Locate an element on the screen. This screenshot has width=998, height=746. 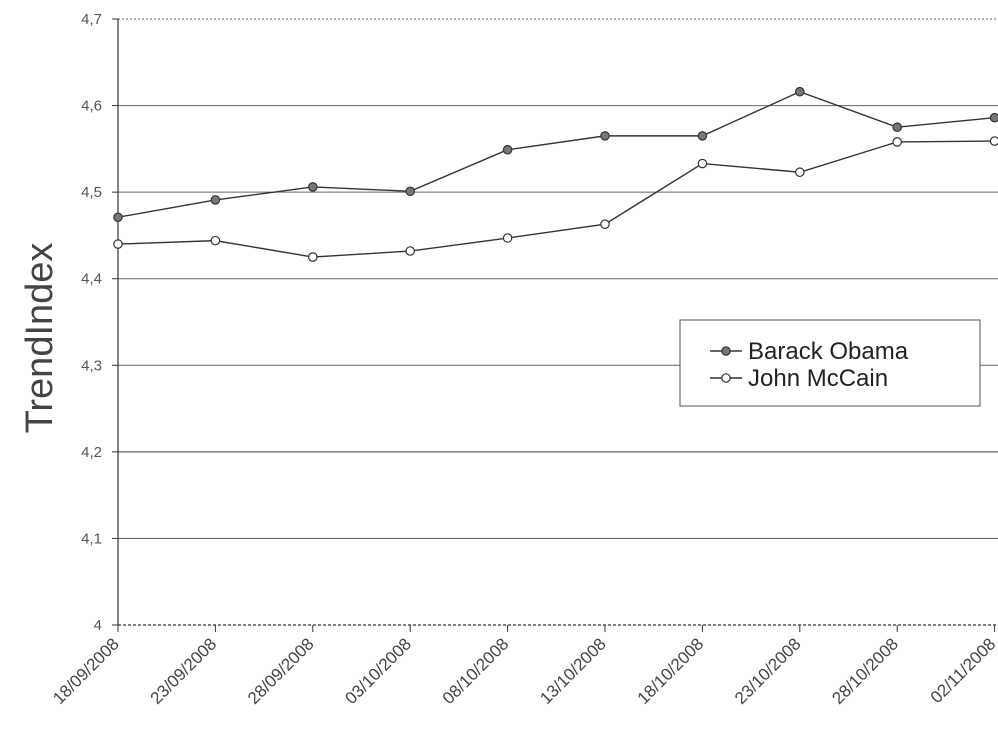
legend-box is located at coordinates (830, 363).